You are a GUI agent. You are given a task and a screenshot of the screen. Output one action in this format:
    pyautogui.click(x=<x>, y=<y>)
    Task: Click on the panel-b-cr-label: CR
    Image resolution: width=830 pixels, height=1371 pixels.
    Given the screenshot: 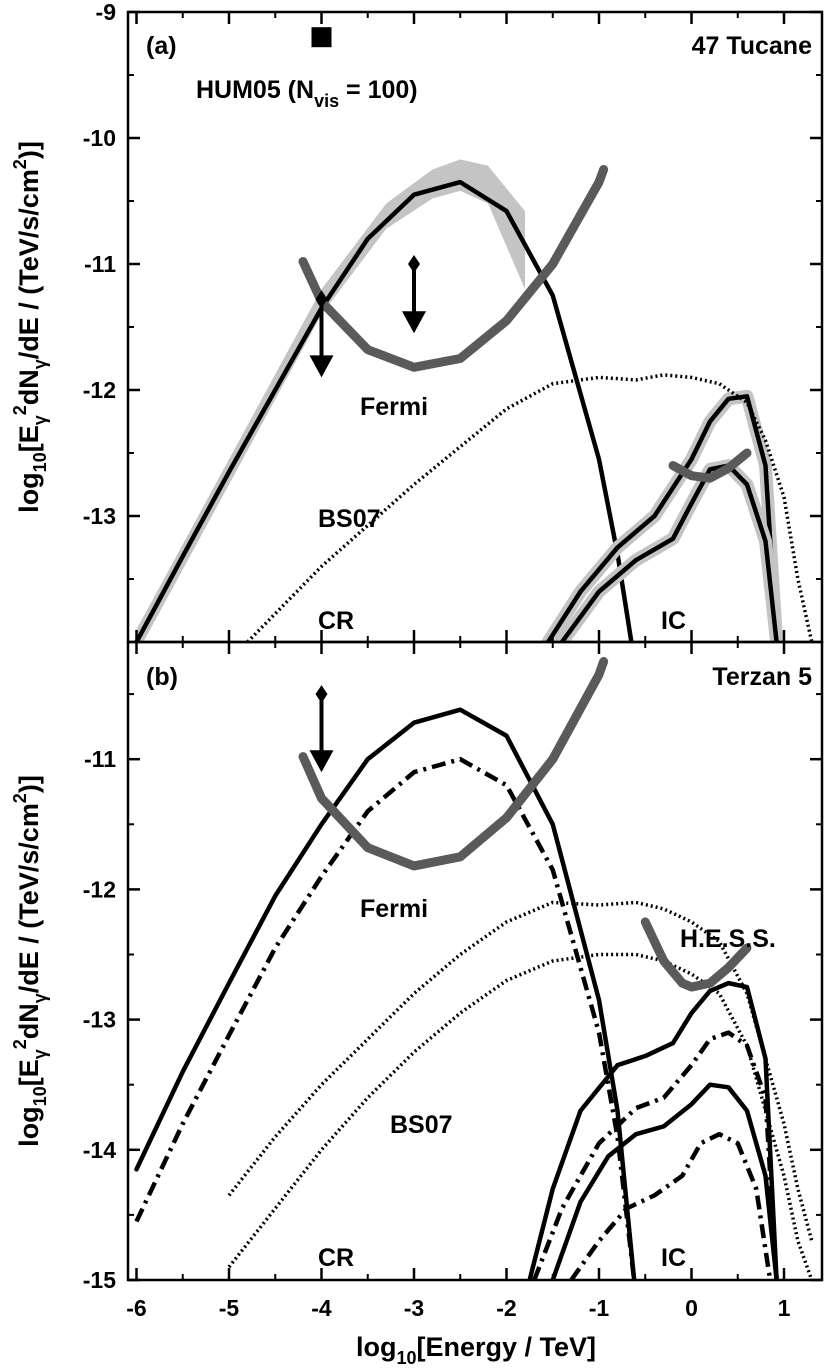 What is the action you would take?
    pyautogui.click(x=336, y=1258)
    